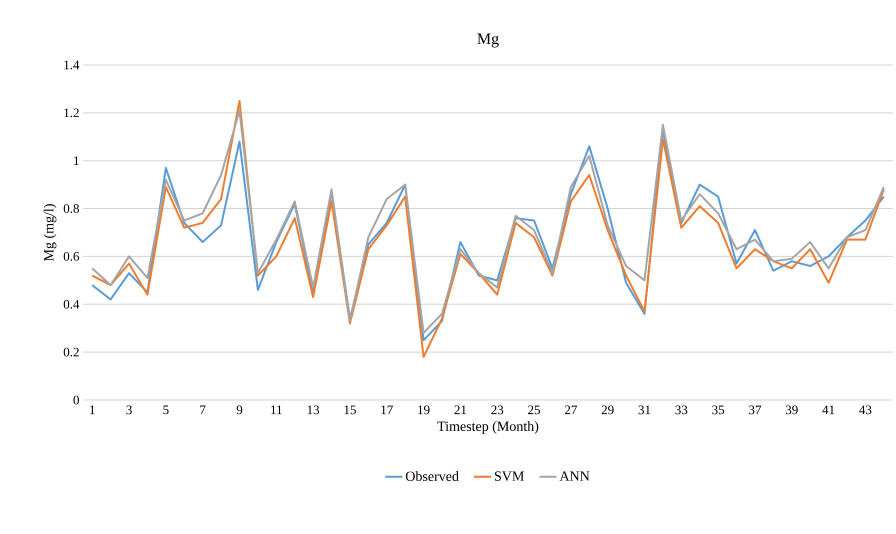 The width and height of the screenshot is (896, 534). What do you see at coordinates (570, 410) in the screenshot?
I see `x-tick-label: 27` at bounding box center [570, 410].